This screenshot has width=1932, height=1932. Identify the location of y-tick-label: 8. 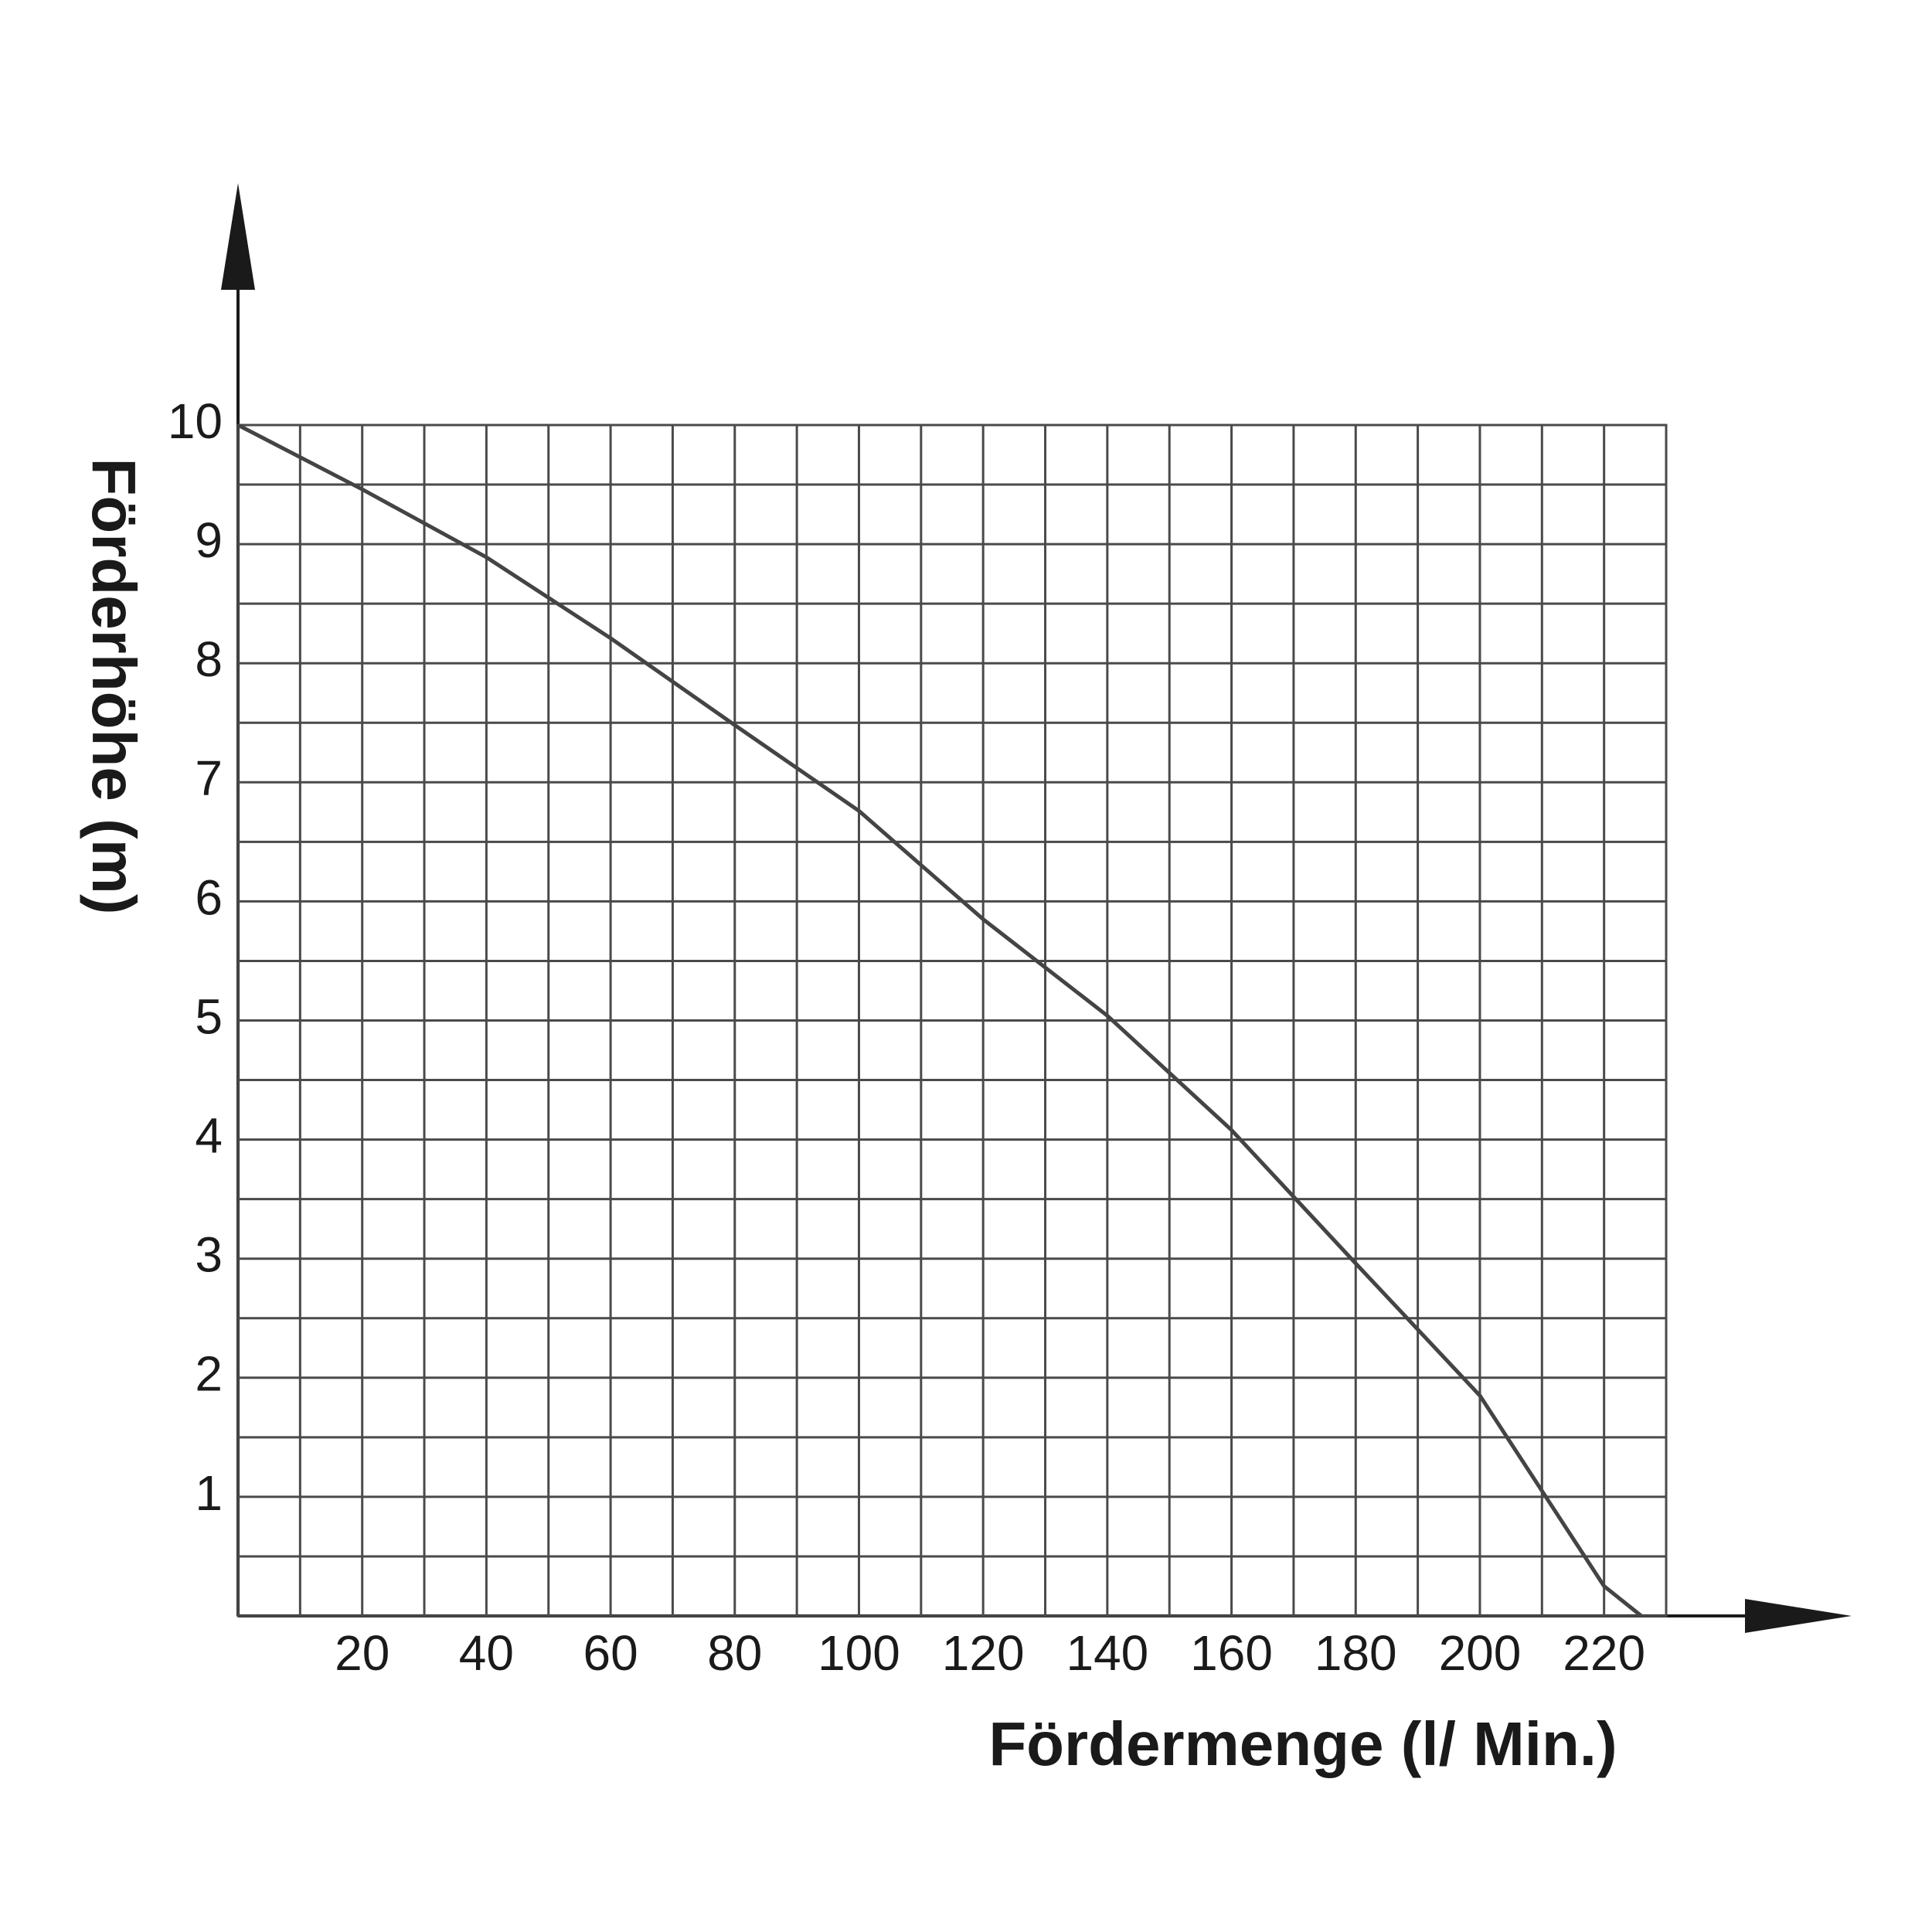
(209, 659).